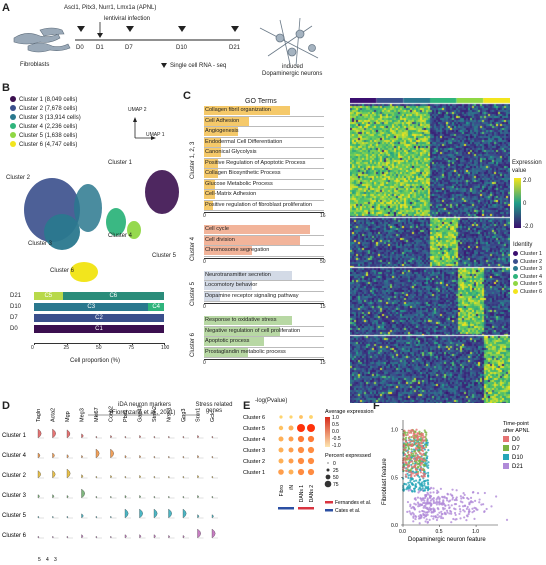 Image resolution: width=546 pixels, height=565 pixels. Describe the element at coordinates (376, 406) in the screenshot. I see `panel-label-f: F` at that location.